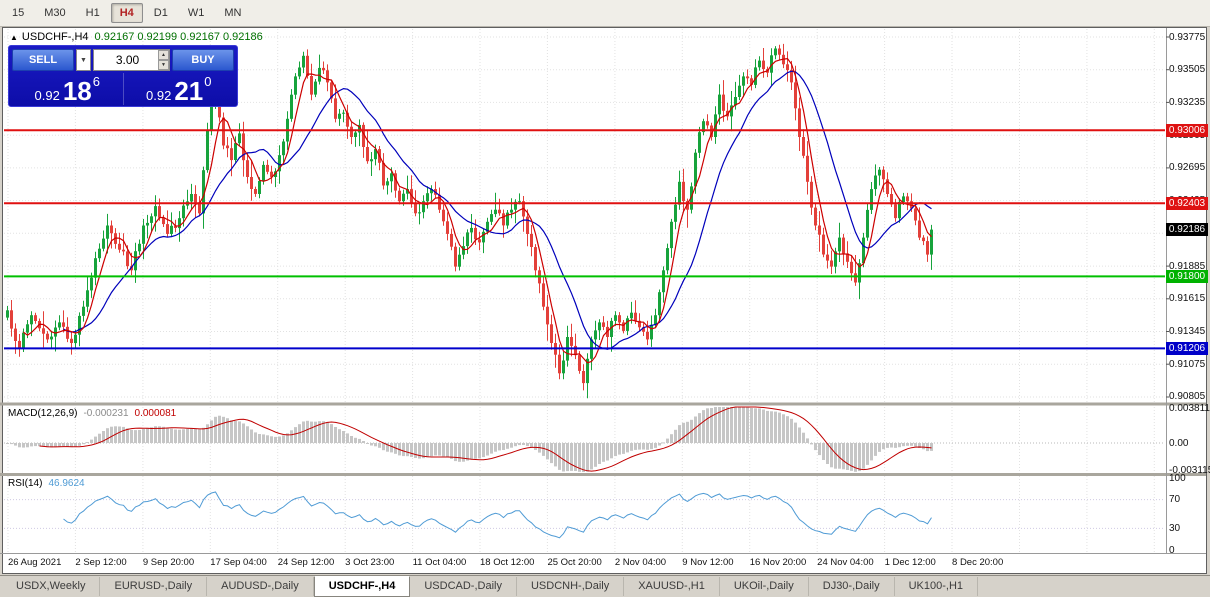 This screenshot has width=1210, height=597. What do you see at coordinates (937, 586) in the screenshot?
I see `chart-tab-uk100-h1: UK100-,H1` at bounding box center [937, 586].